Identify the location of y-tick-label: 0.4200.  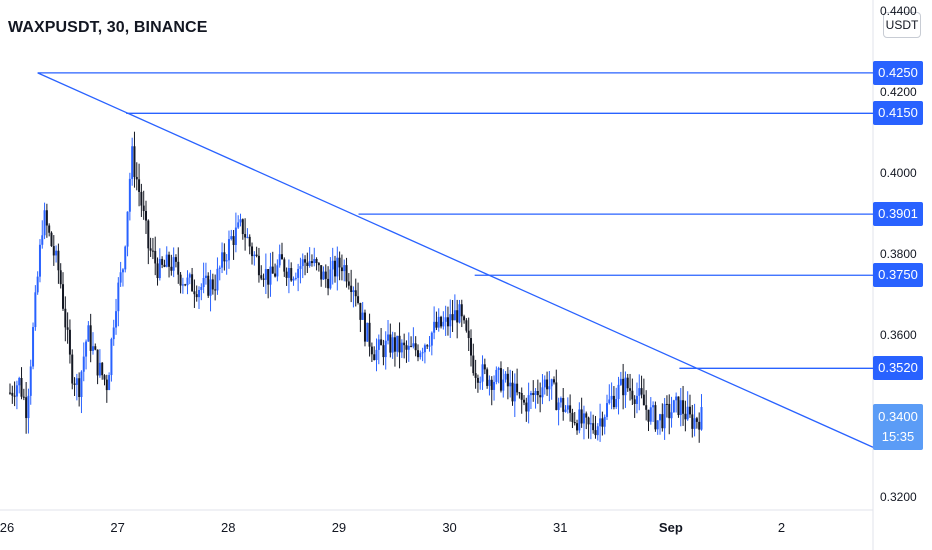
(898, 92).